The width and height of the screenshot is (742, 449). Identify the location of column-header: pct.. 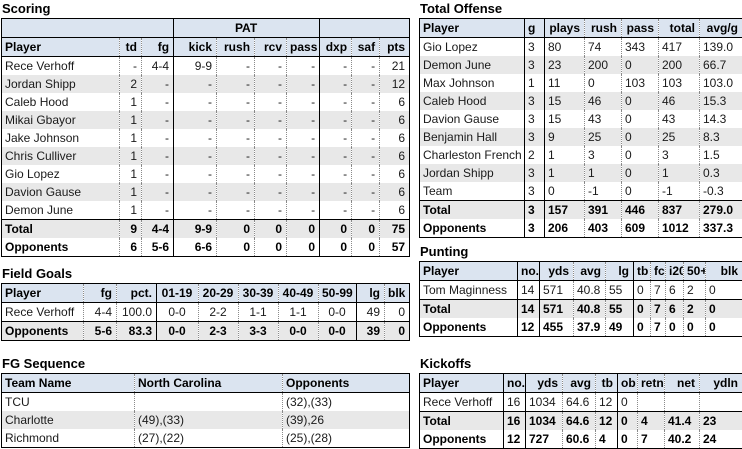
(137, 293).